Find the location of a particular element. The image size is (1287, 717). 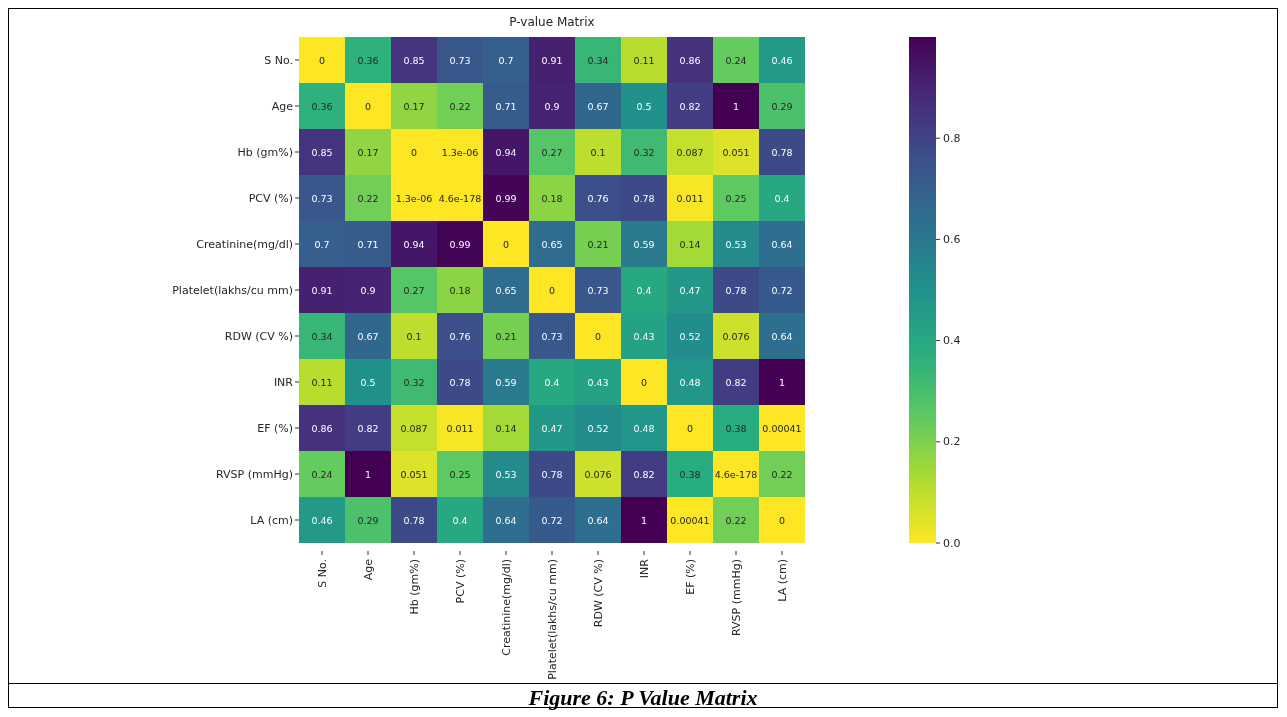

color-bar-label: 0.4 is located at coordinates (952, 341).